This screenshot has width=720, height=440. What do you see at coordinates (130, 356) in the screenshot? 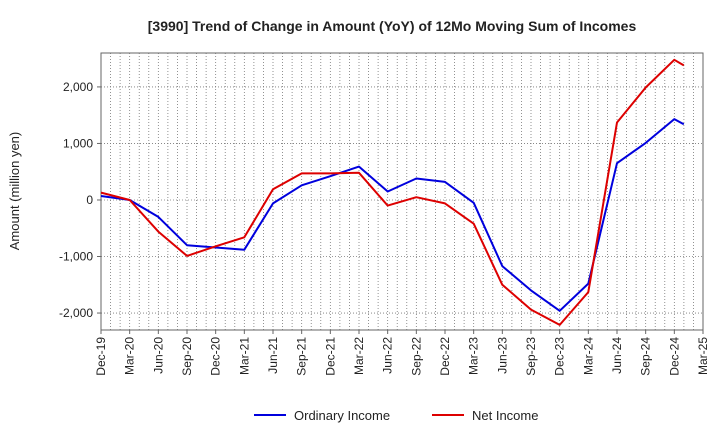
I see `x-tick-label: Mar-20` at bounding box center [130, 356].